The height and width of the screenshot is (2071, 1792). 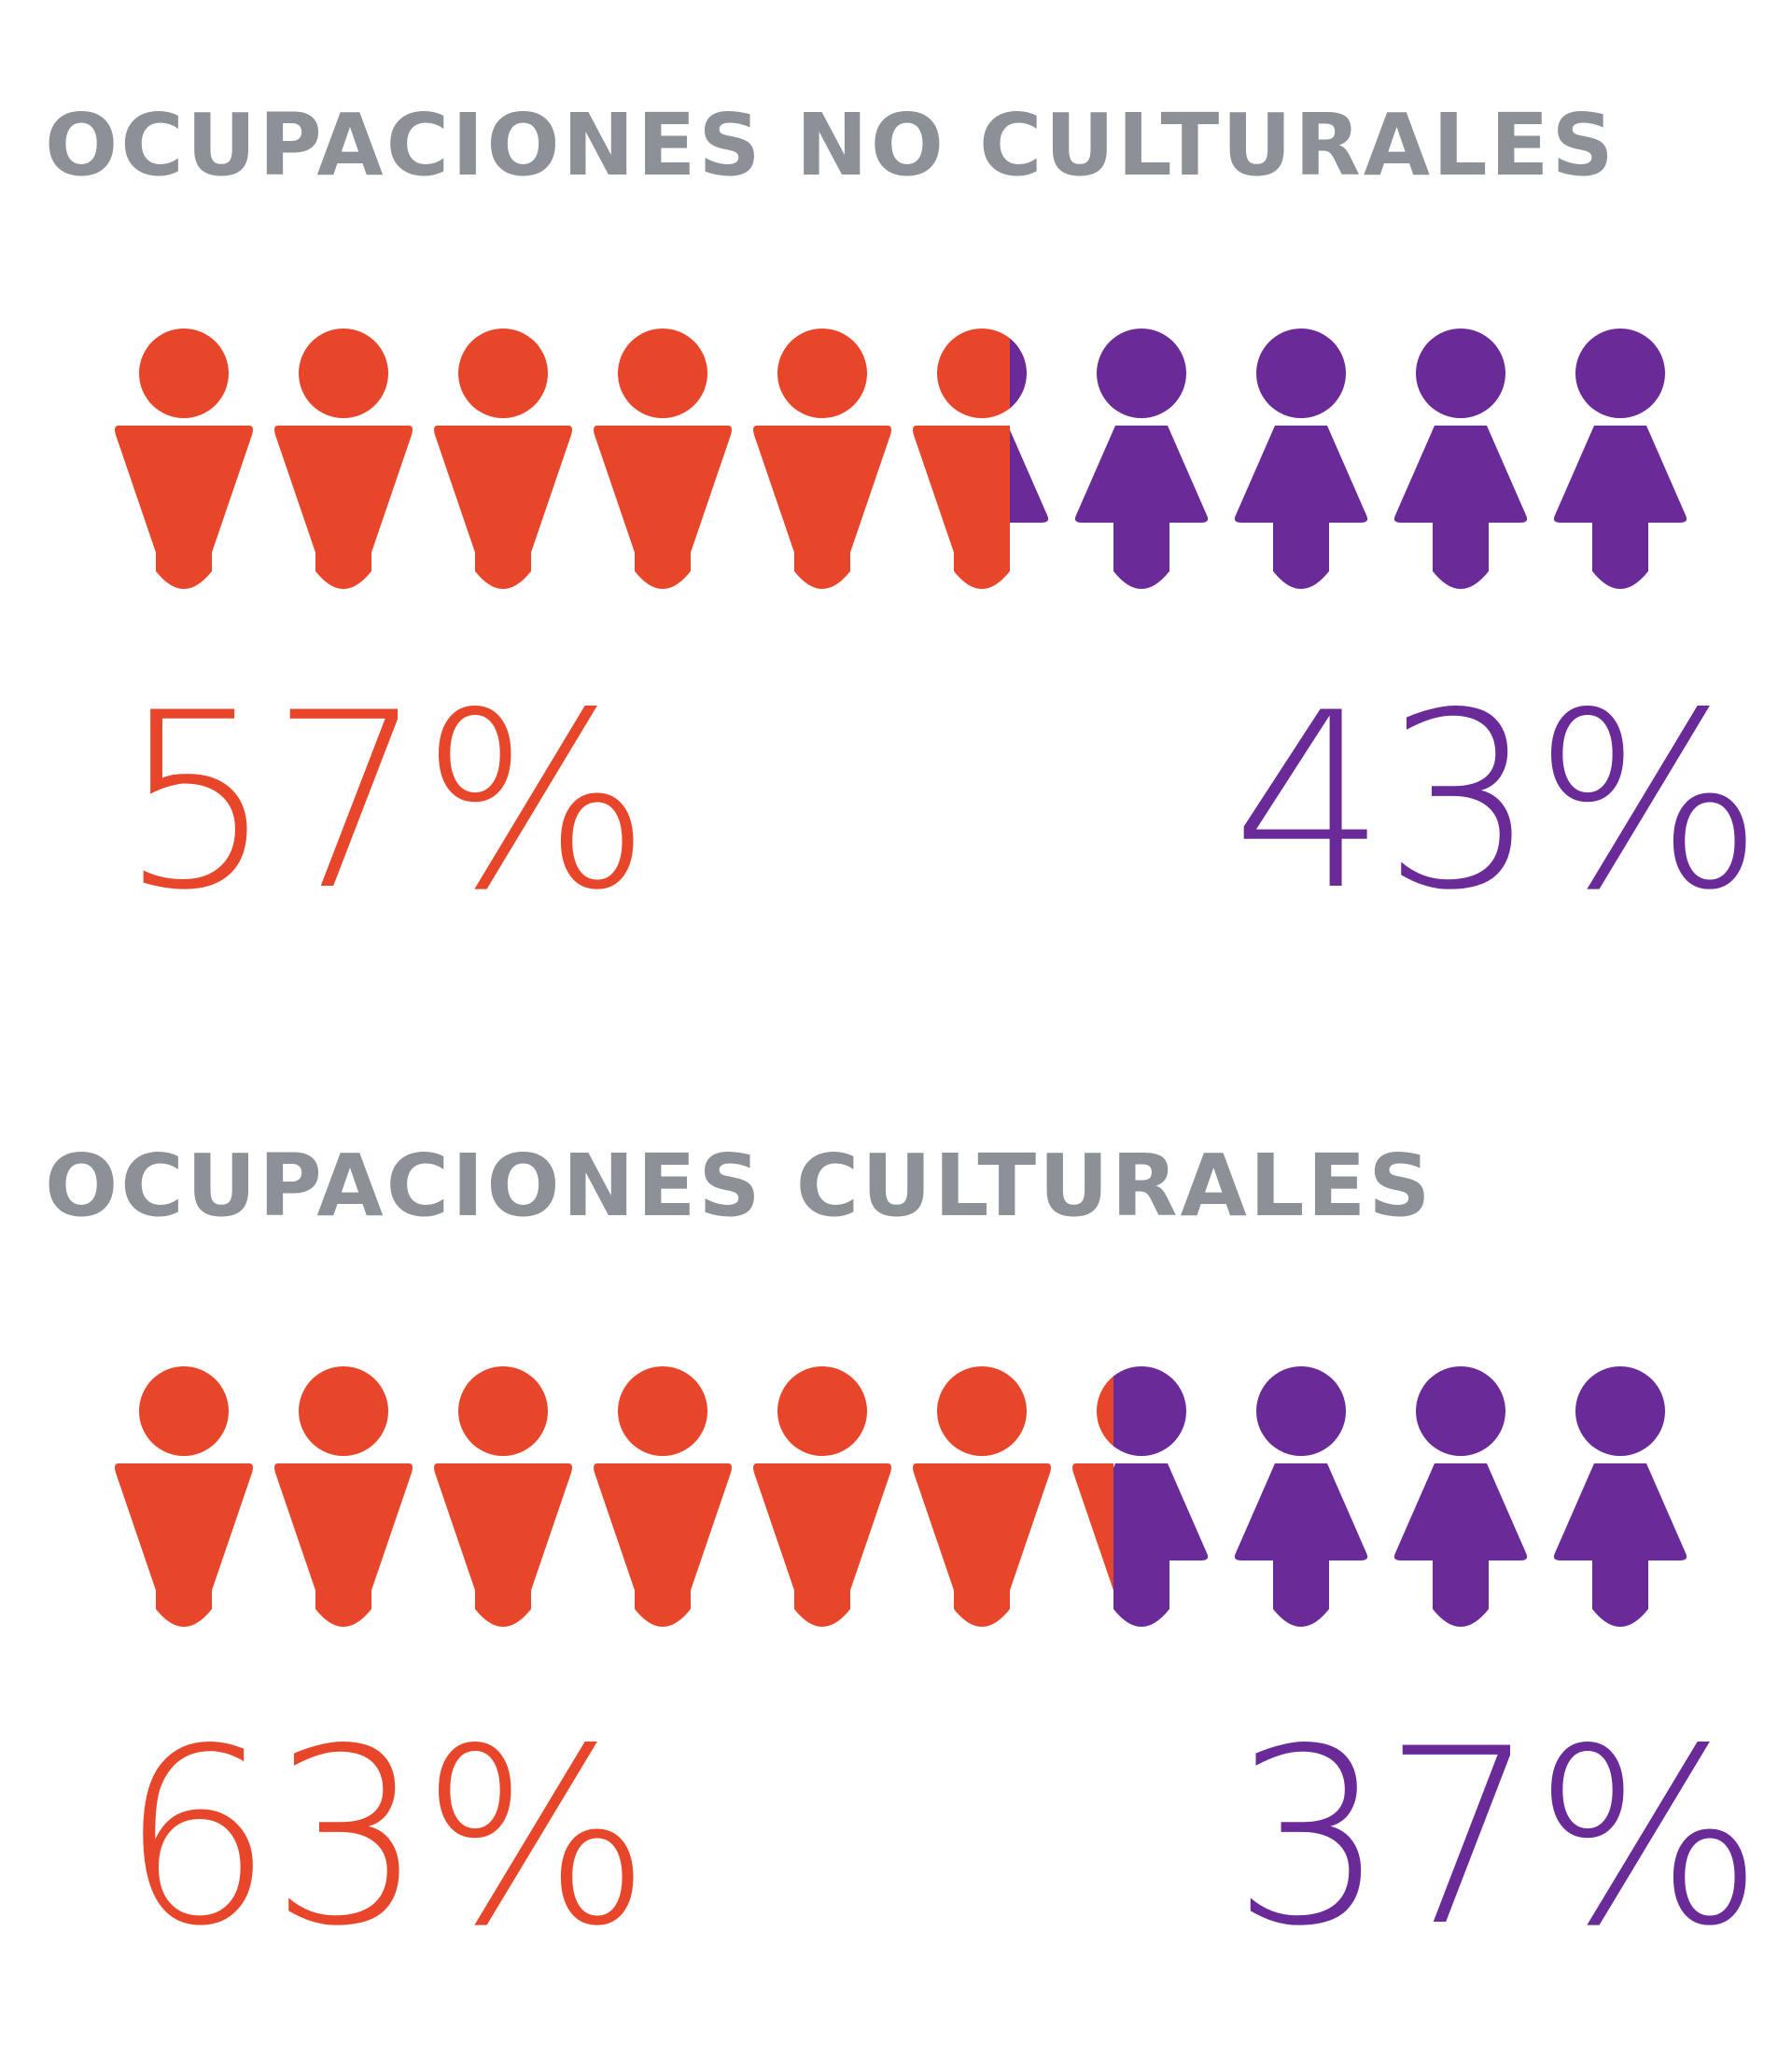 I want to click on female-percentage-no-culturales: 43%, so click(x=1498, y=803).